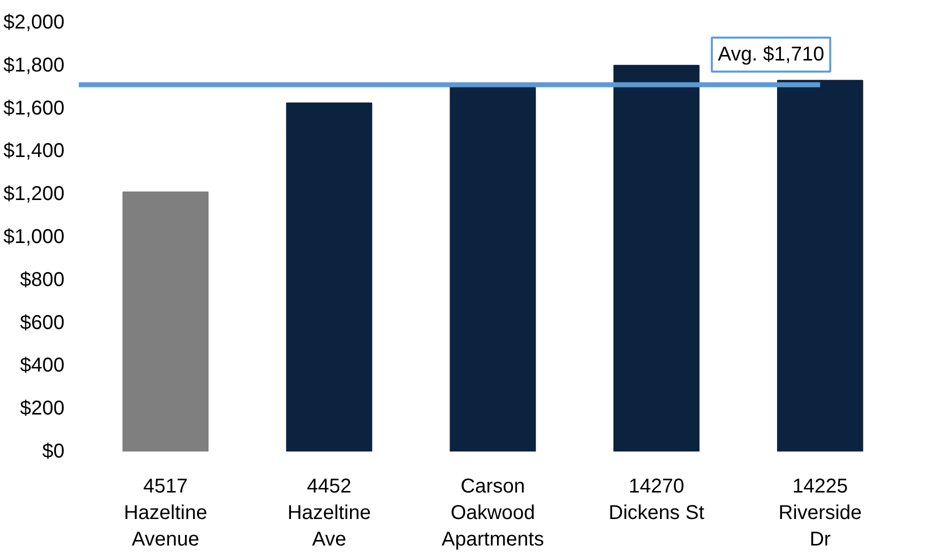  I want to click on y-tick-label: $1,600, so click(33, 108).